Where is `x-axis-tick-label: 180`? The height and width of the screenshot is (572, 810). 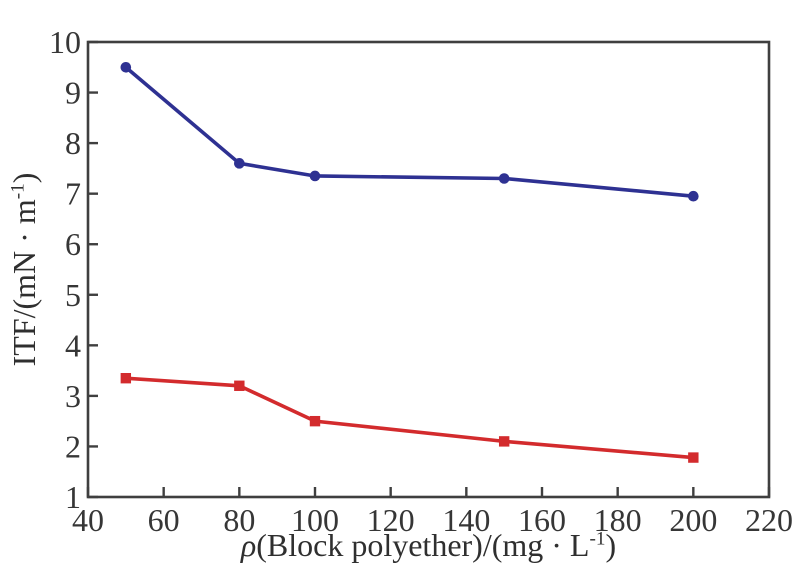
x-axis-tick-label: 180 is located at coordinates (618, 520).